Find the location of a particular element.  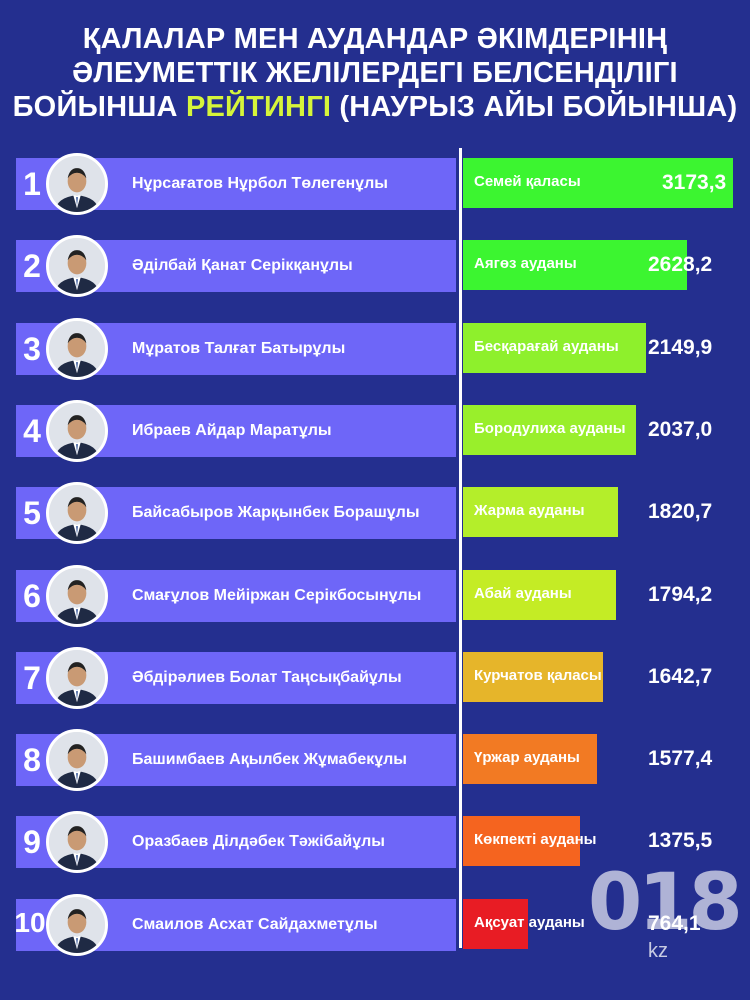

rank-number: 9 is located at coordinates (32, 842).